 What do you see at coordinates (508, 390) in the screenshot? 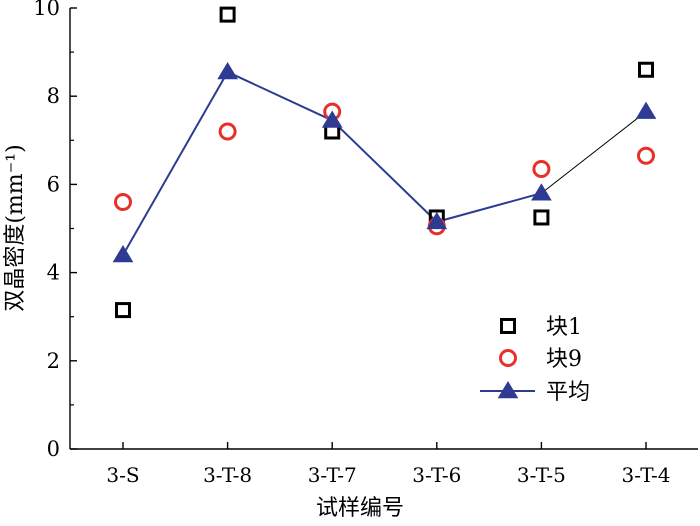
I see `legend-marker-triangle` at bounding box center [508, 390].